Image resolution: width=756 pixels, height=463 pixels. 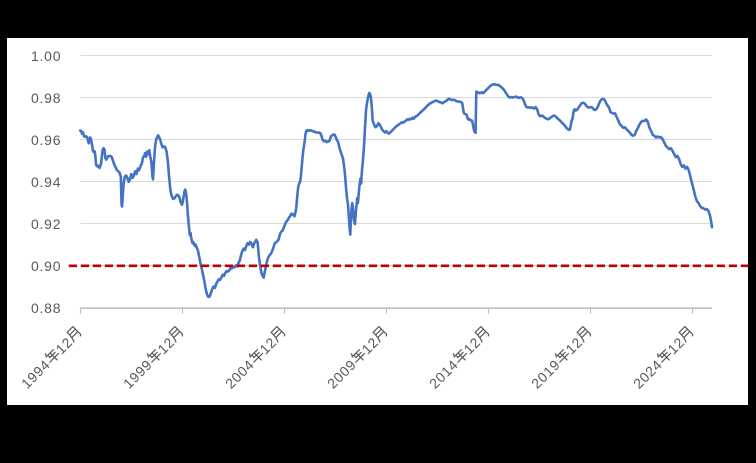 I want to click on svg-text: 0.92, so click(x=46, y=224).